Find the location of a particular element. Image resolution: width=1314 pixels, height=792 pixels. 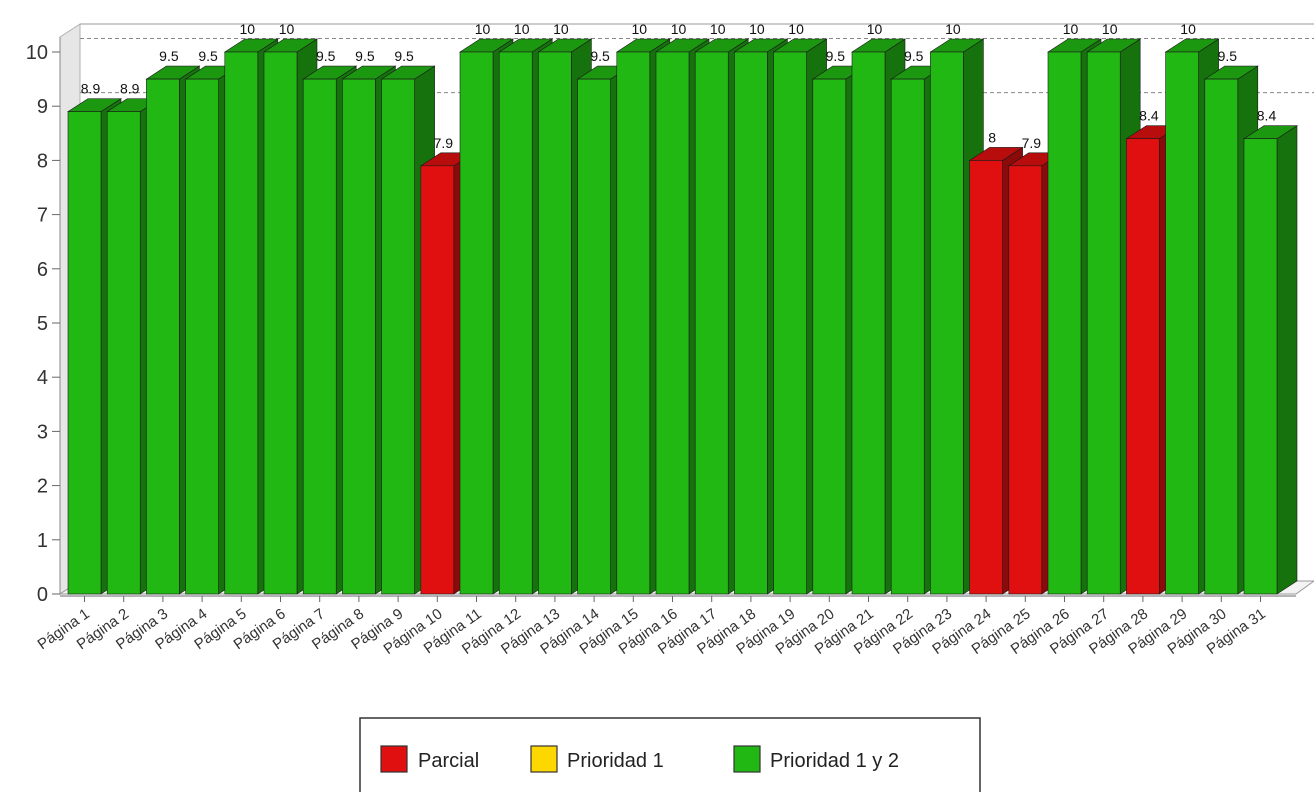

legend-box is located at coordinates (670, 754).